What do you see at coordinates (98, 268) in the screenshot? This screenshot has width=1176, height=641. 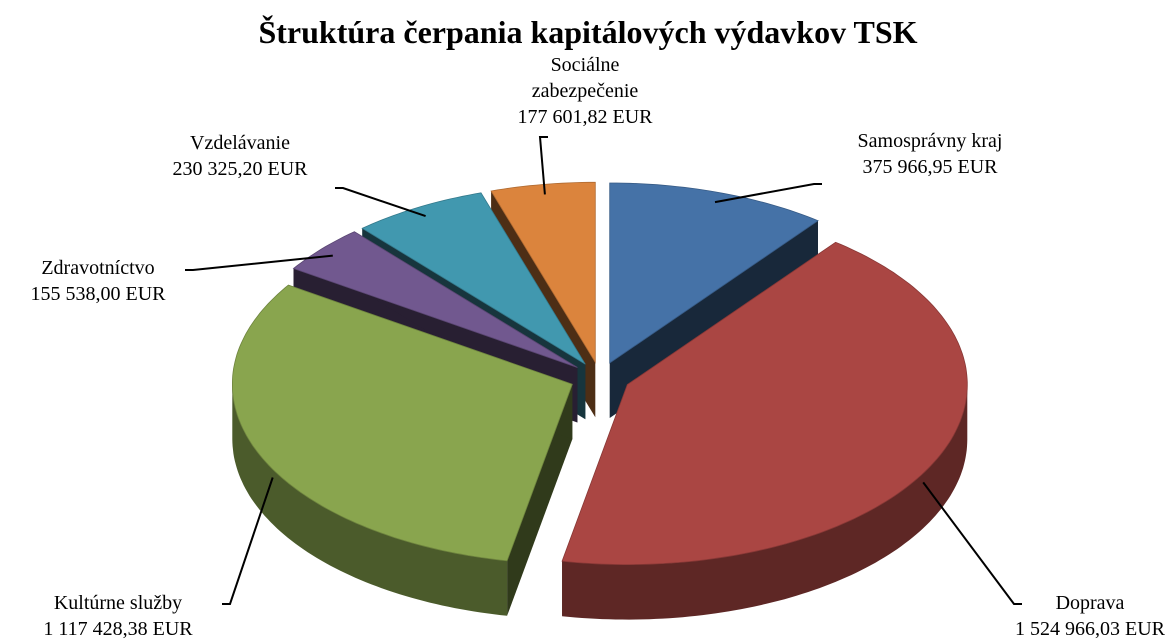 I see `label-name: Zdravotníctvo` at bounding box center [98, 268].